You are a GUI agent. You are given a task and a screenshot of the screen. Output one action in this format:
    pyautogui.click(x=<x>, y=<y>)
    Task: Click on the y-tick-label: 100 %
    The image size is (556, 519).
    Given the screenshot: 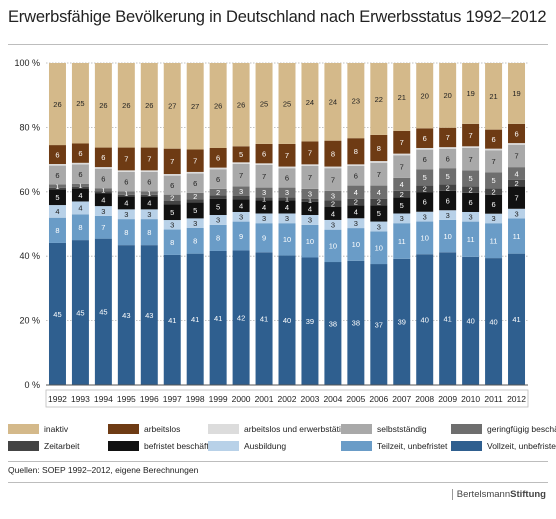 What is the action you would take?
    pyautogui.click(x=27, y=63)
    